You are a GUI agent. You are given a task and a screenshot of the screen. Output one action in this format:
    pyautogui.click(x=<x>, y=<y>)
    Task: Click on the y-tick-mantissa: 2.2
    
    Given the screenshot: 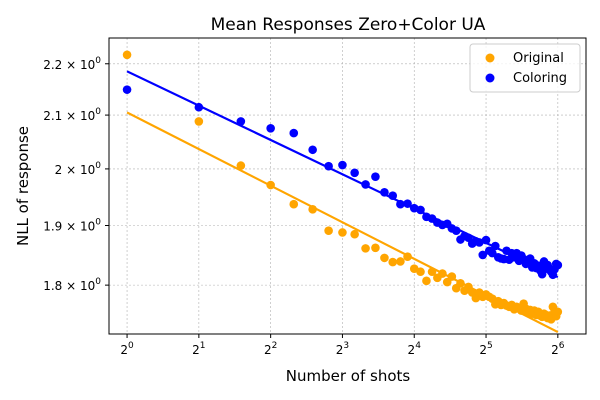 What is the action you would take?
    pyautogui.click(x=52, y=65)
    